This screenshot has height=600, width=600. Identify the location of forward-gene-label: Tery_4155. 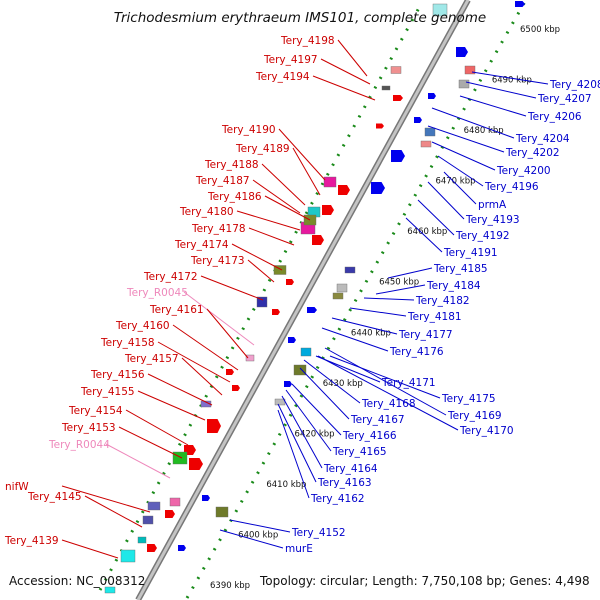
(107, 392).